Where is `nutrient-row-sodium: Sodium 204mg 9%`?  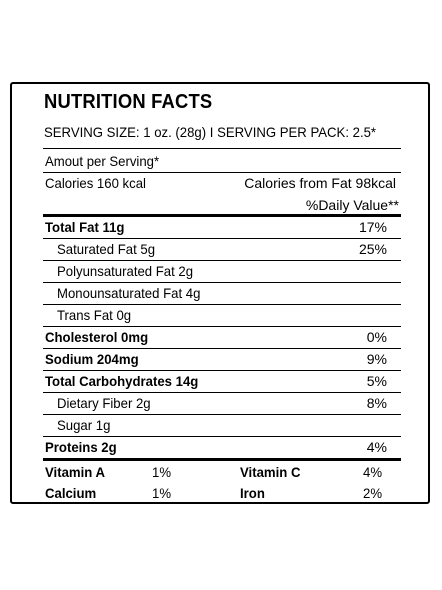
nutrient-row-sodium: Sodium 204mg 9% is located at coordinates (222, 359).